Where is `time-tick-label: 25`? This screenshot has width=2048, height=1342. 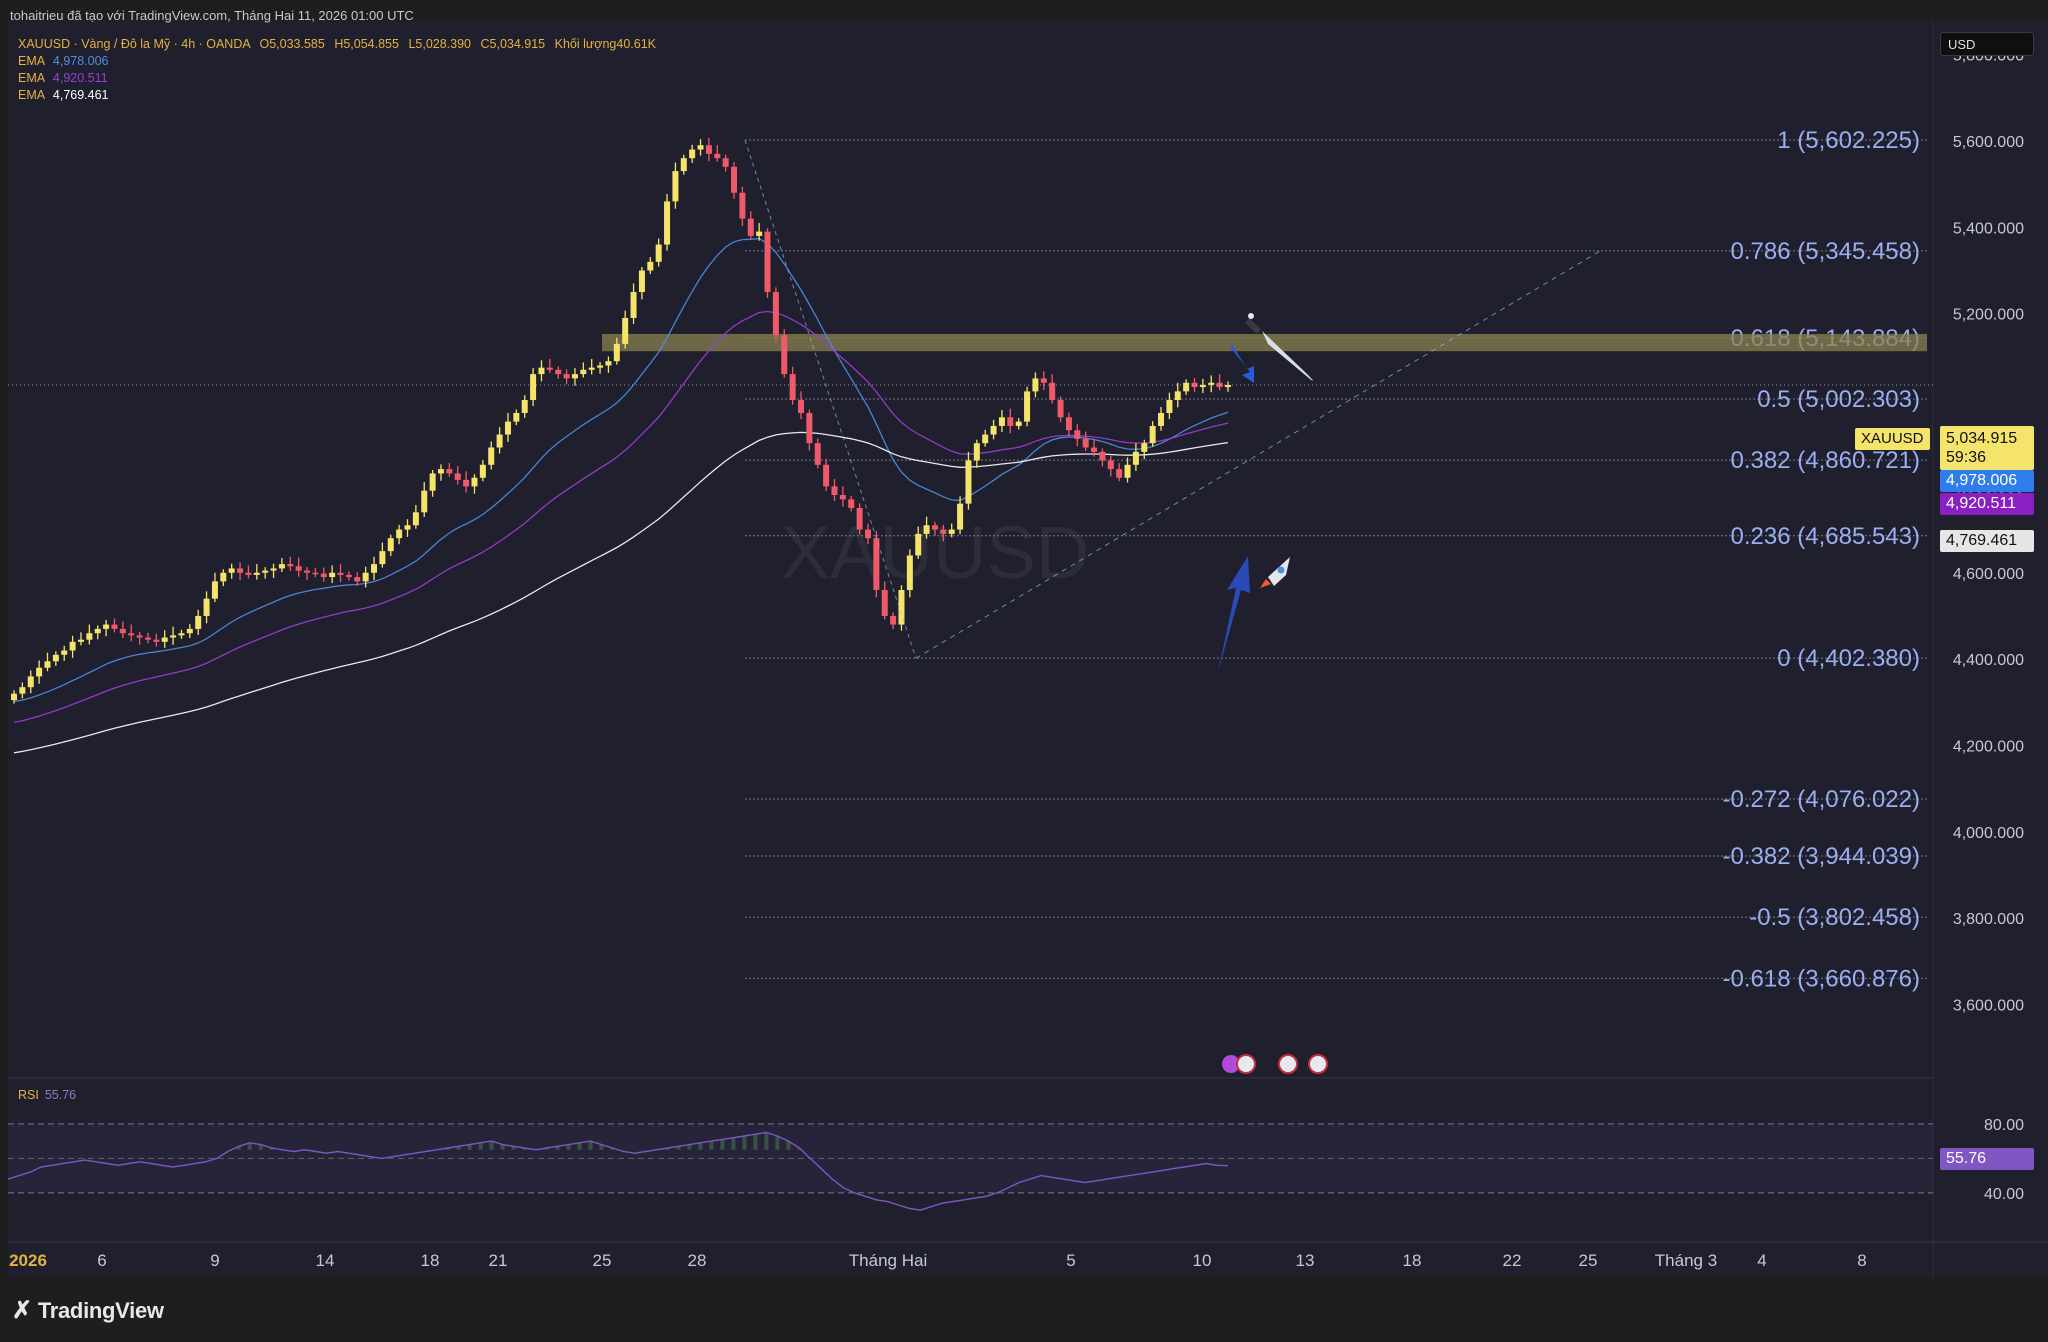
time-tick-label: 25 is located at coordinates (1588, 1260).